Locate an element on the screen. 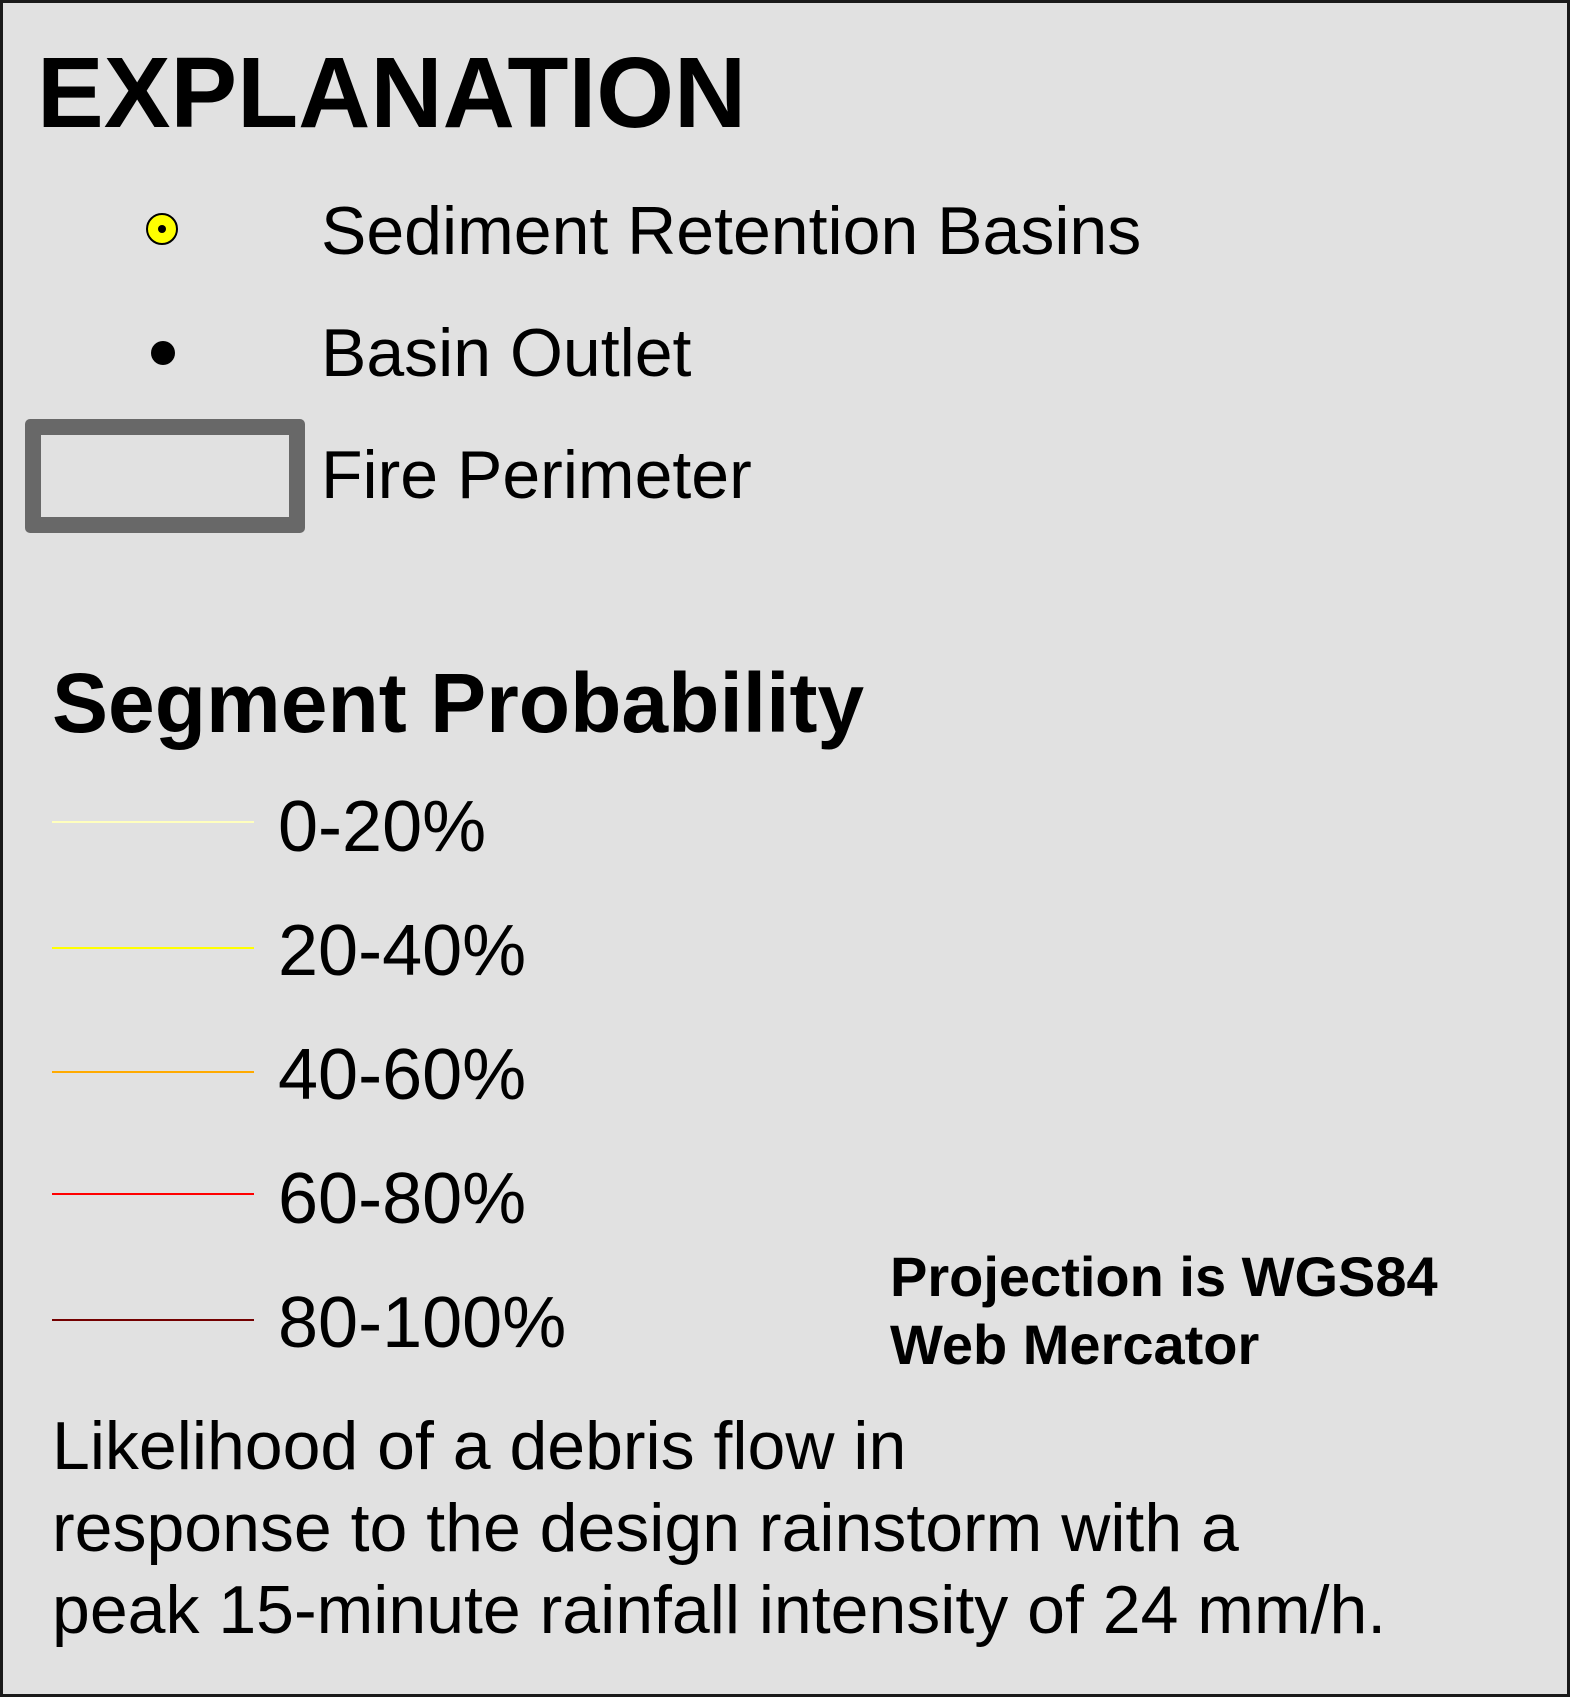 This screenshot has height=1697, width=1570. projection-line-1: Projection is WGS84 is located at coordinates (1164, 1276).